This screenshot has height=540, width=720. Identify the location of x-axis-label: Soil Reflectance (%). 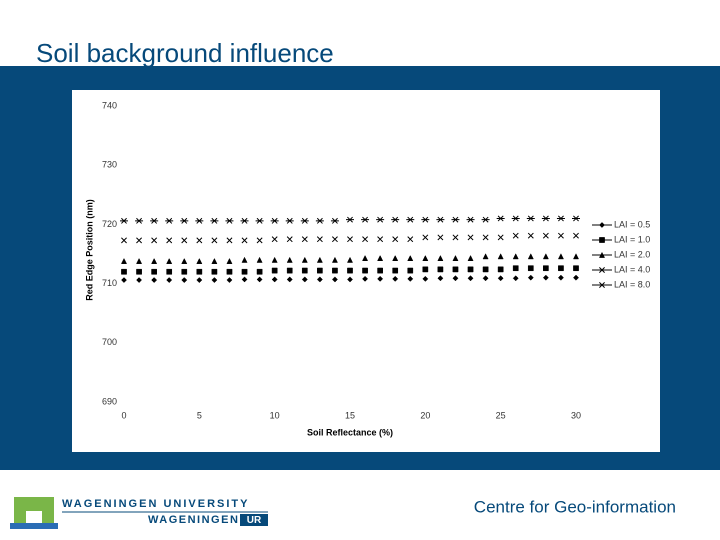
(350, 432).